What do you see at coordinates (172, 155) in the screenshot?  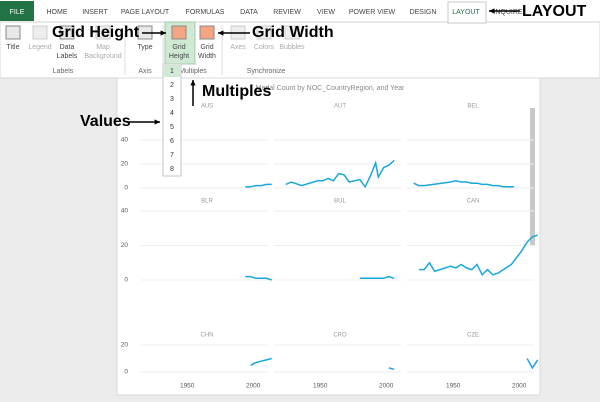 I see `dropdown-item: 7` at bounding box center [172, 155].